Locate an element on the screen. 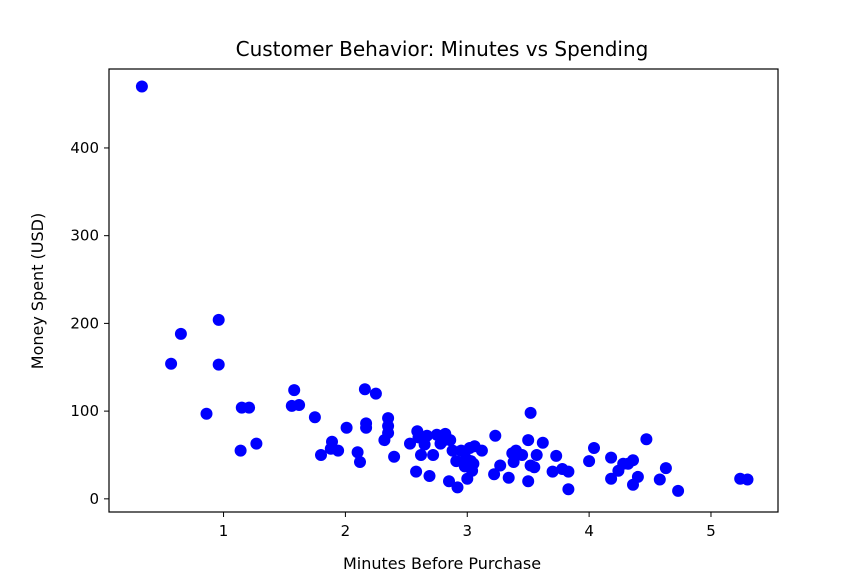  x-tick-label: 1 is located at coordinates (224, 531).